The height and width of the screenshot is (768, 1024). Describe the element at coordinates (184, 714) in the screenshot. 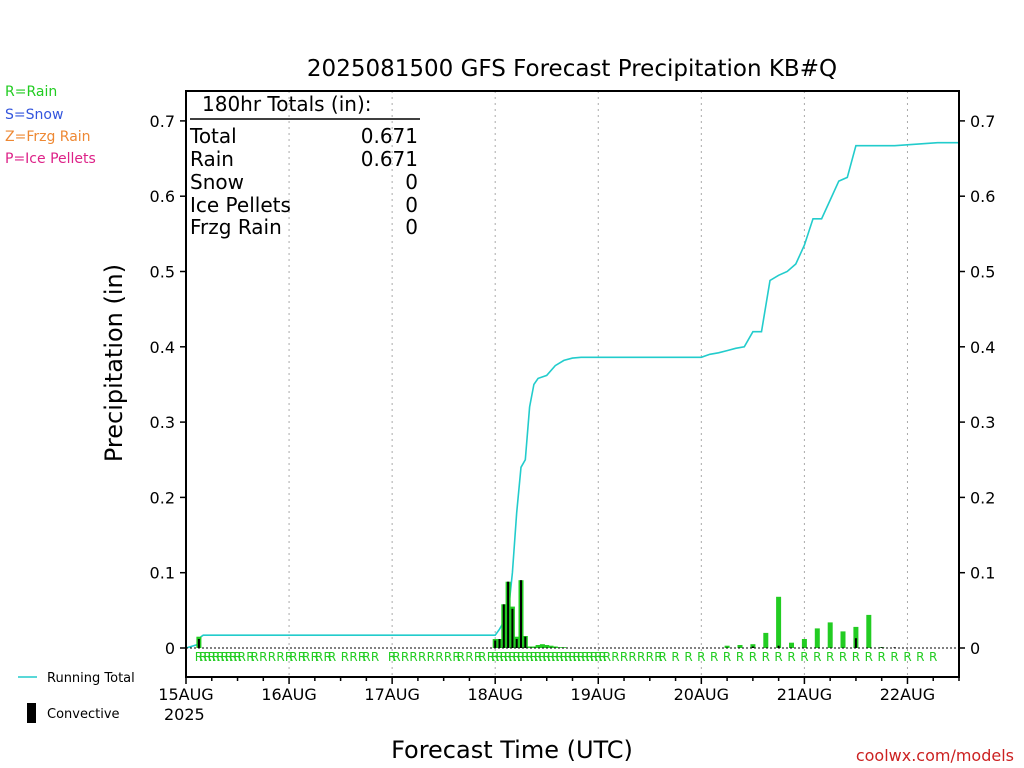

I see `year-label: 2025` at that location.